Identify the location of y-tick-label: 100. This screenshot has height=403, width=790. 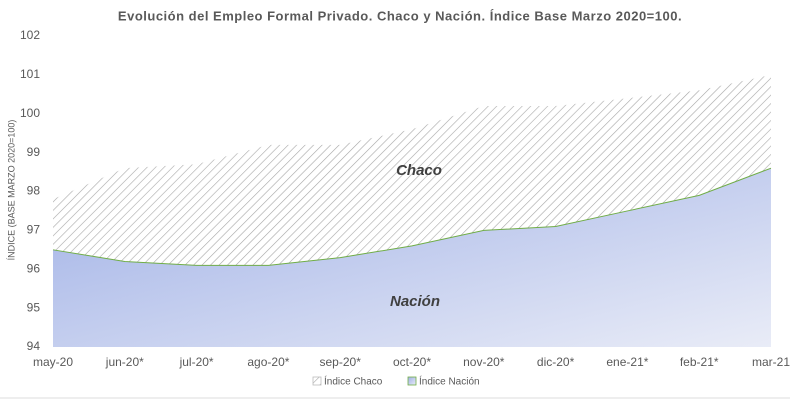
(30, 113).